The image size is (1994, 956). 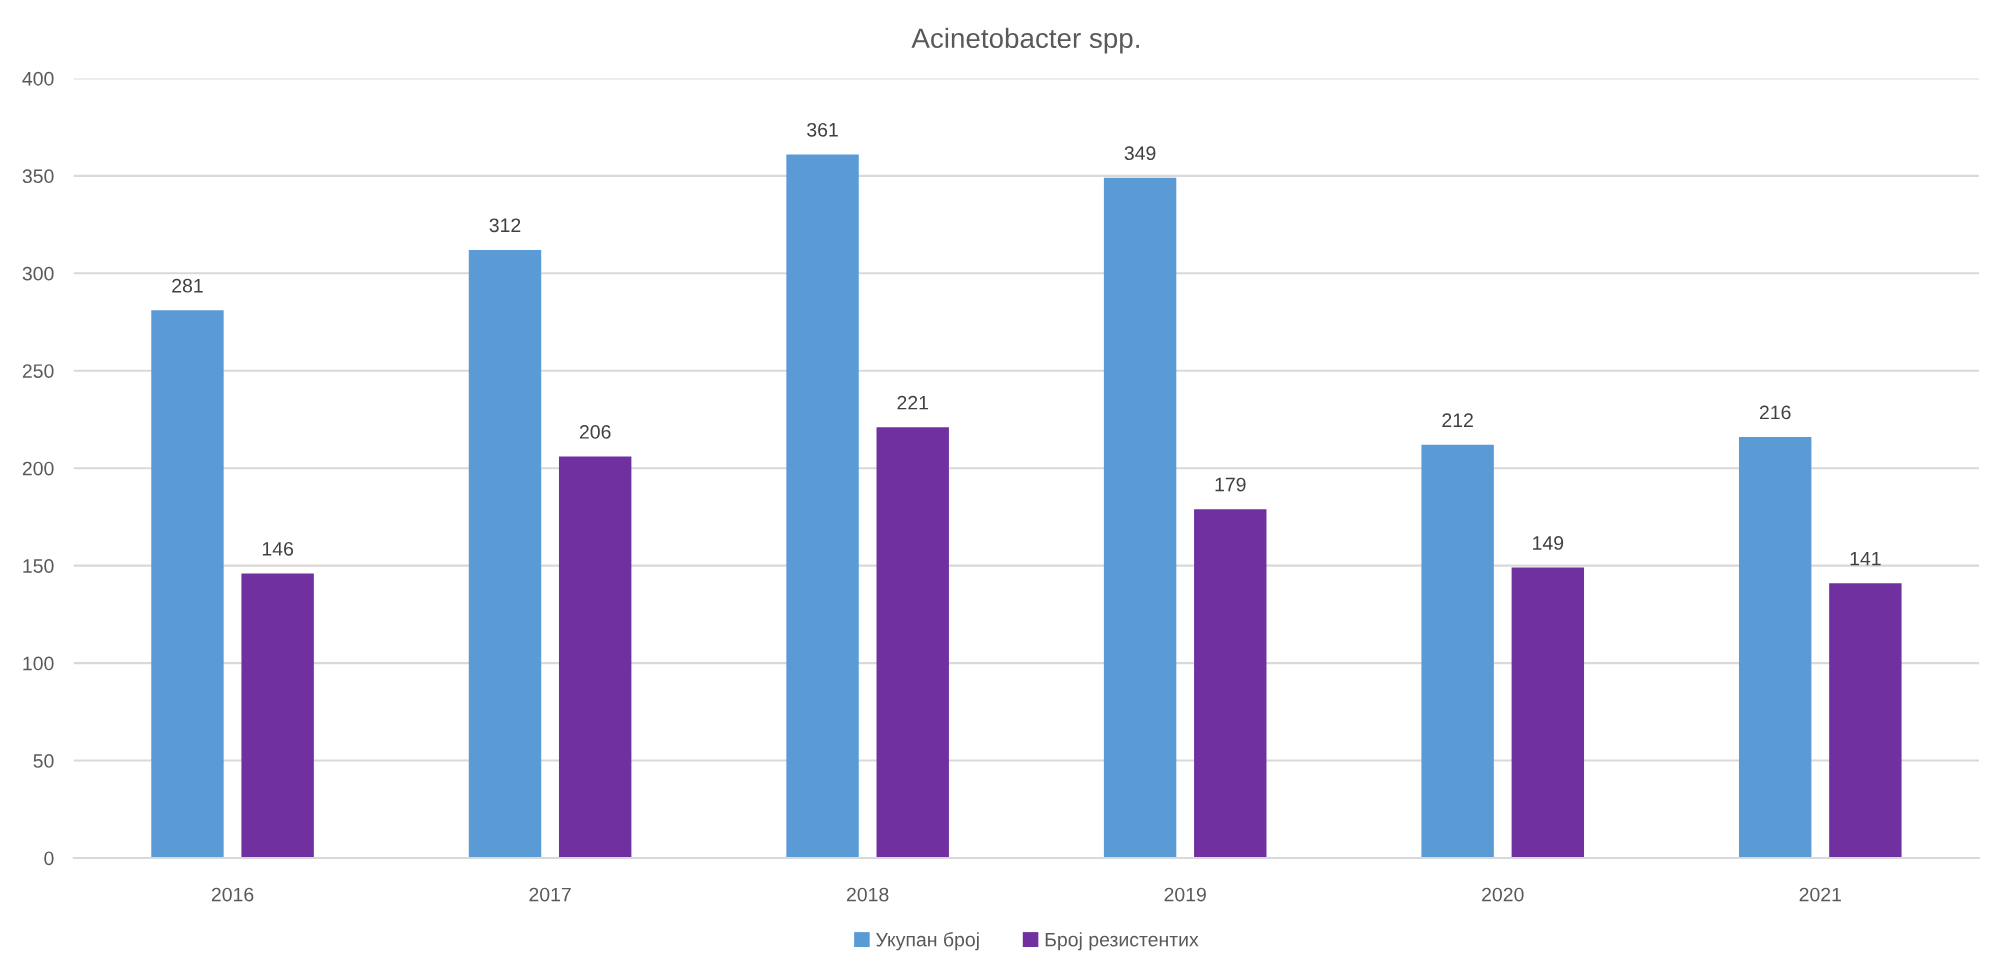 I want to click on y-tick-label: 300, so click(x=38, y=273).